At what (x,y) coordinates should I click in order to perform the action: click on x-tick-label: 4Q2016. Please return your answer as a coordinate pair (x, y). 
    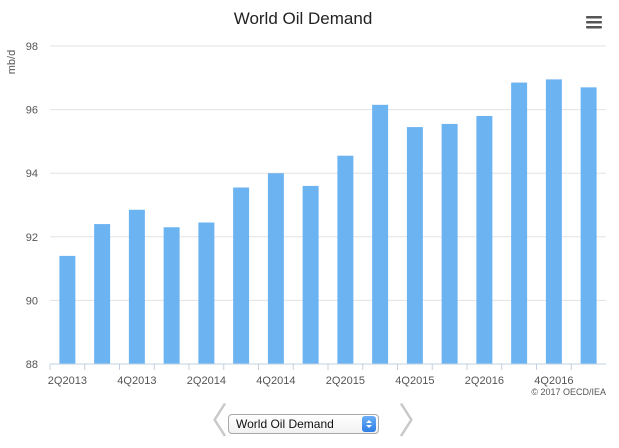
    Looking at the image, I should click on (553, 381).